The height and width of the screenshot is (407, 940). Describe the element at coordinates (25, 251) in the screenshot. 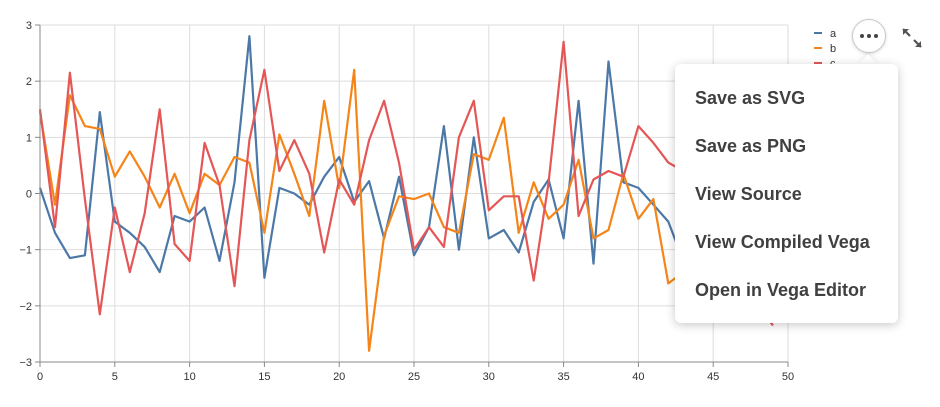

I see `y-tick-label: −1` at that location.